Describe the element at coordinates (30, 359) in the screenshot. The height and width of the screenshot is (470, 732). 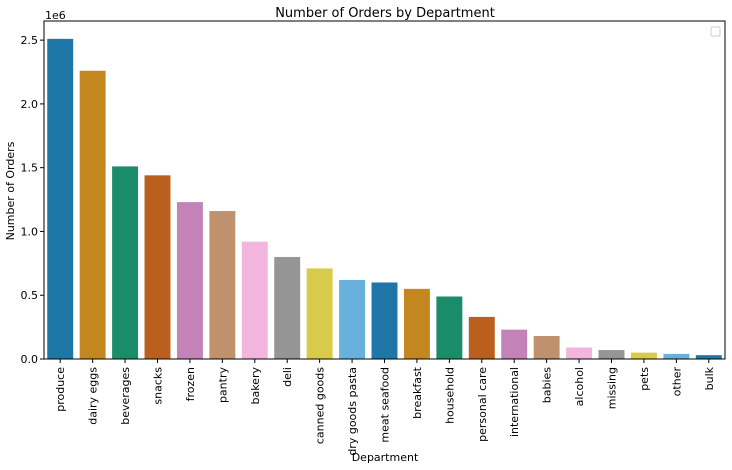
I see `y-tick-label: 0.0` at that location.